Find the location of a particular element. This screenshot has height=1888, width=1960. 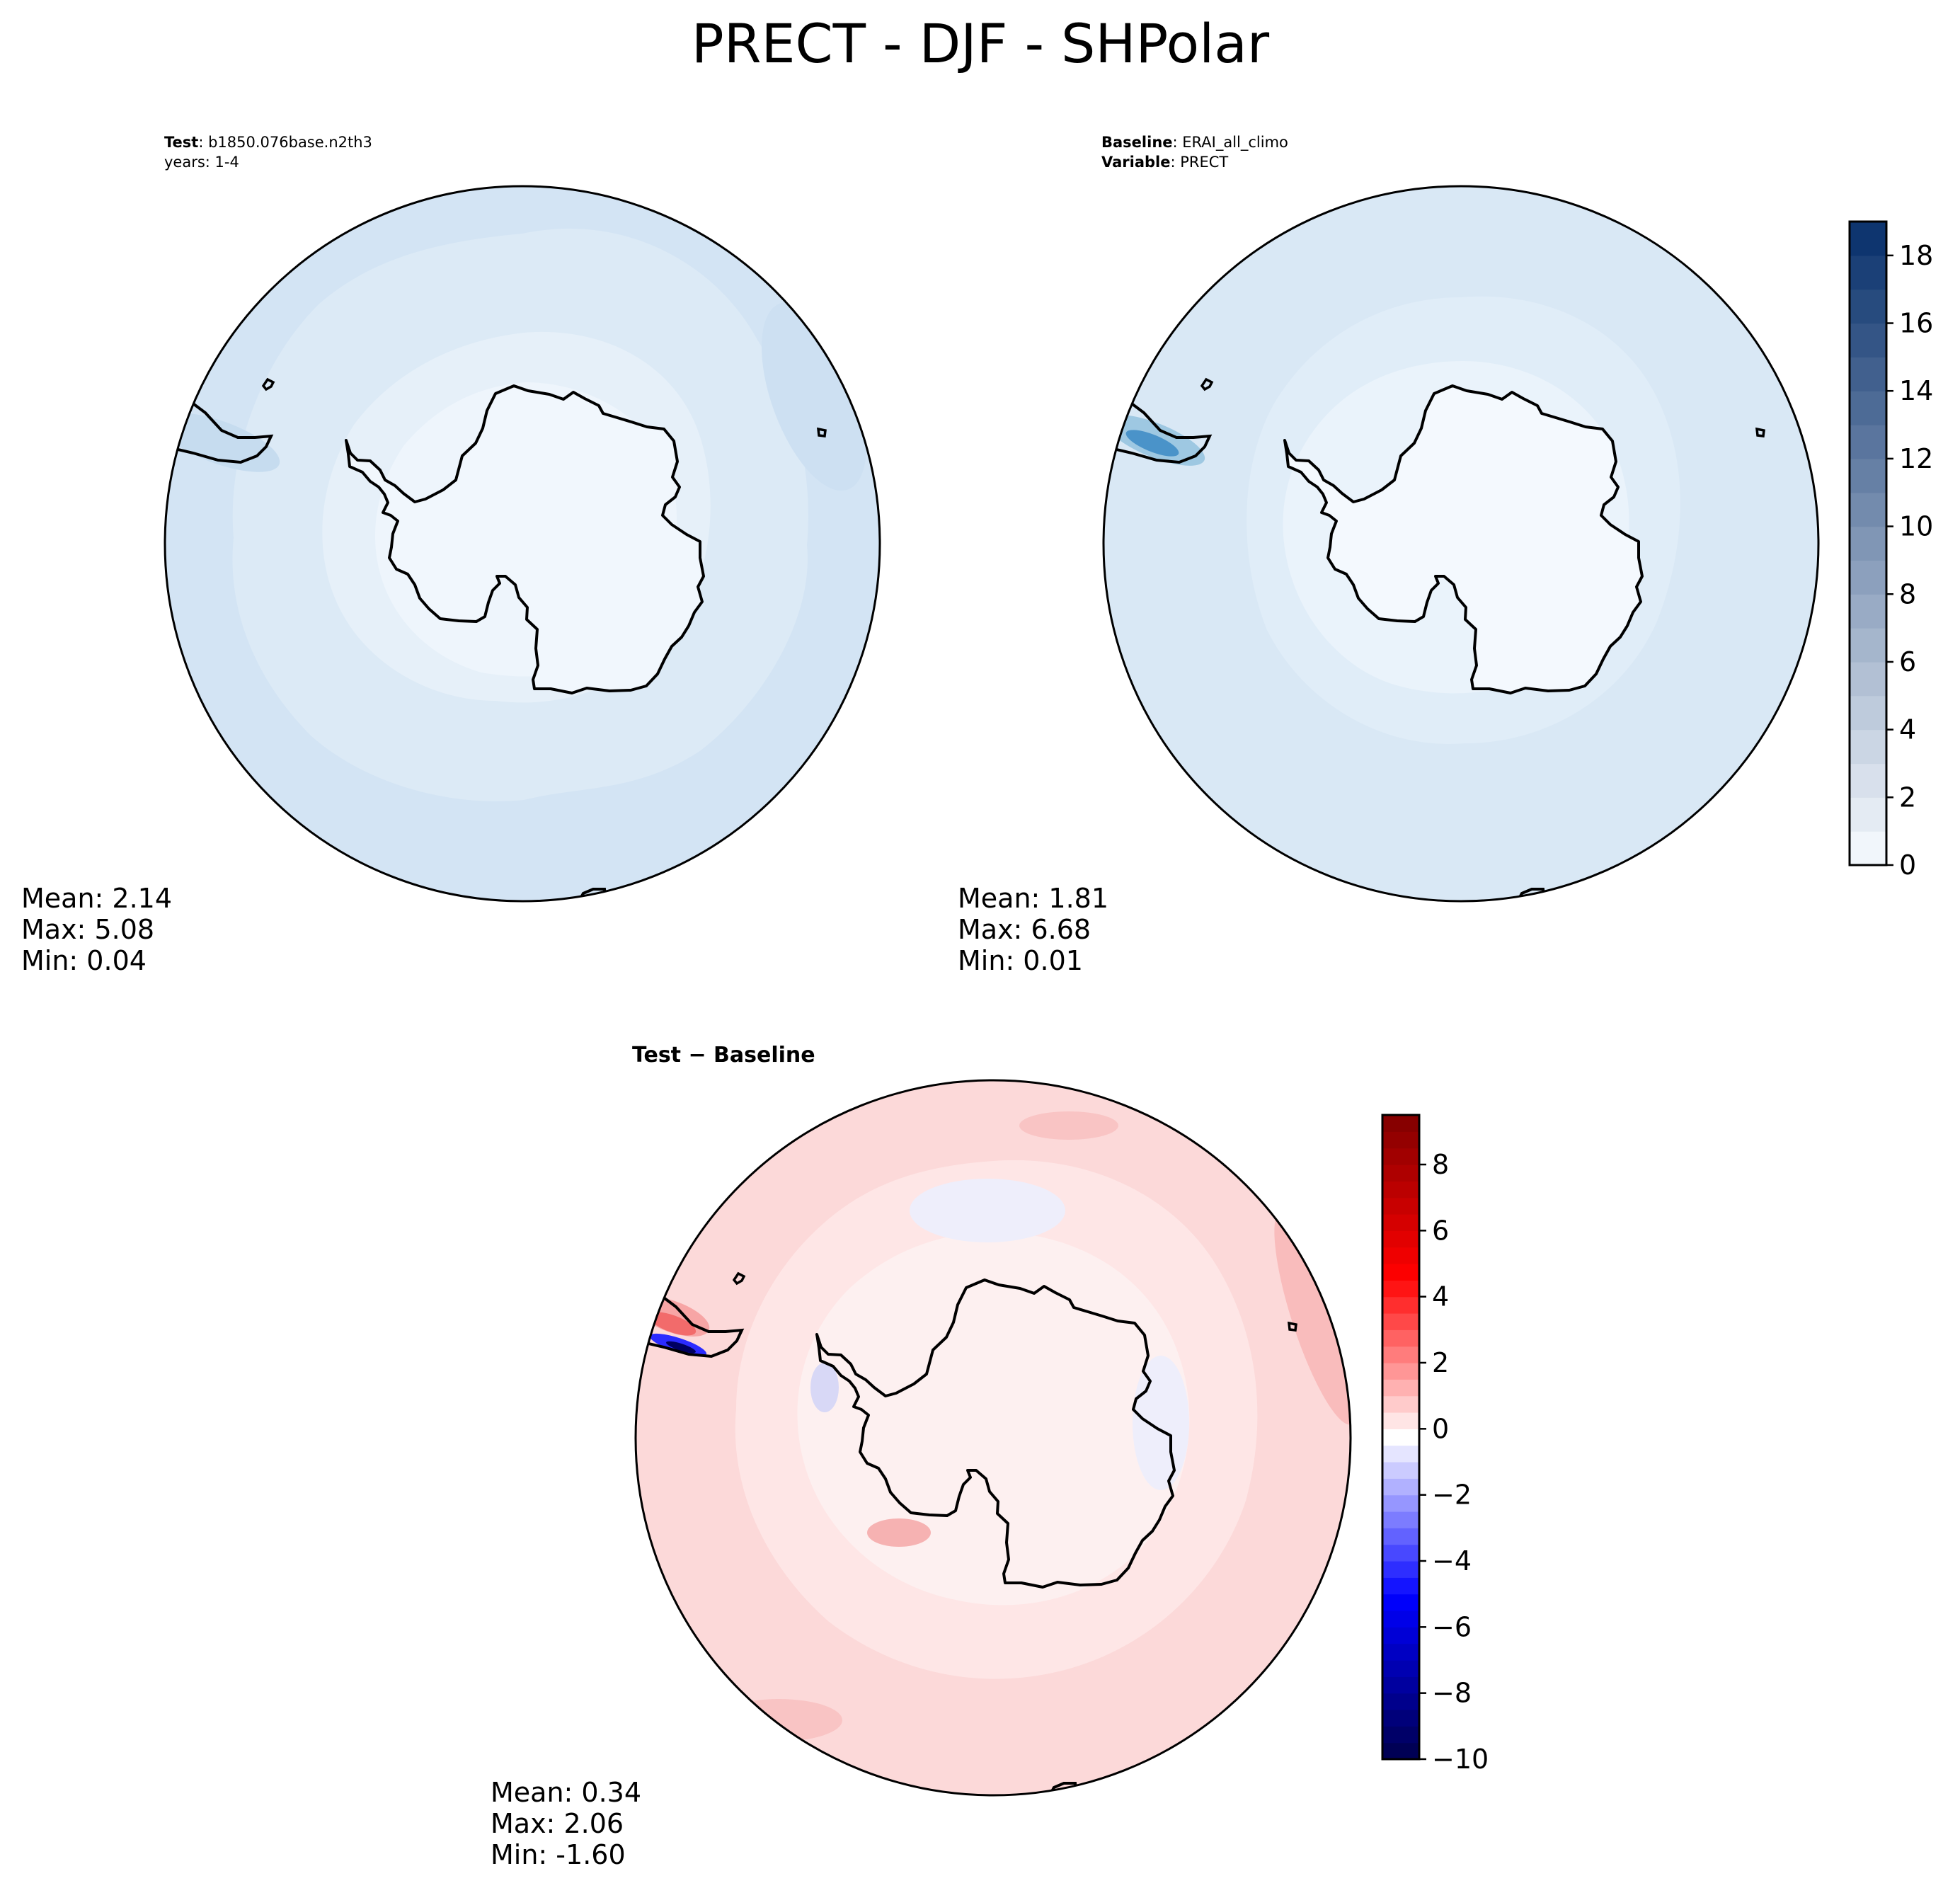

colorbar-seismic-tick-label: −2 is located at coordinates (1452, 1496).